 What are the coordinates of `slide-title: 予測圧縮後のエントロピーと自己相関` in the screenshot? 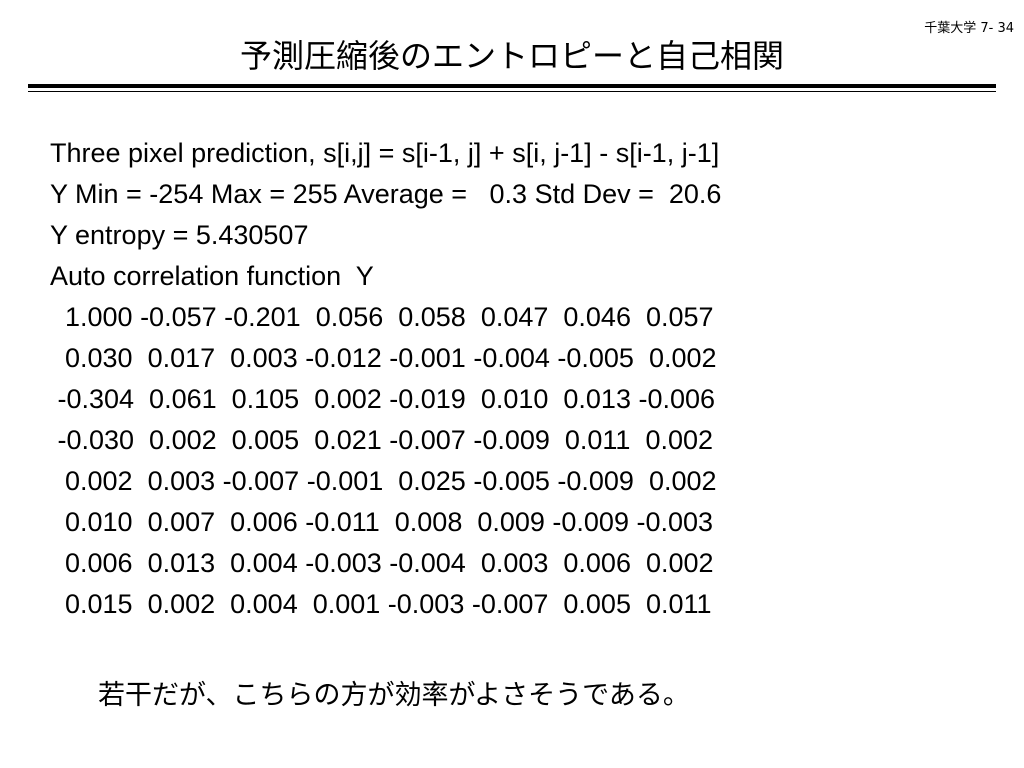 It's located at (511, 56).